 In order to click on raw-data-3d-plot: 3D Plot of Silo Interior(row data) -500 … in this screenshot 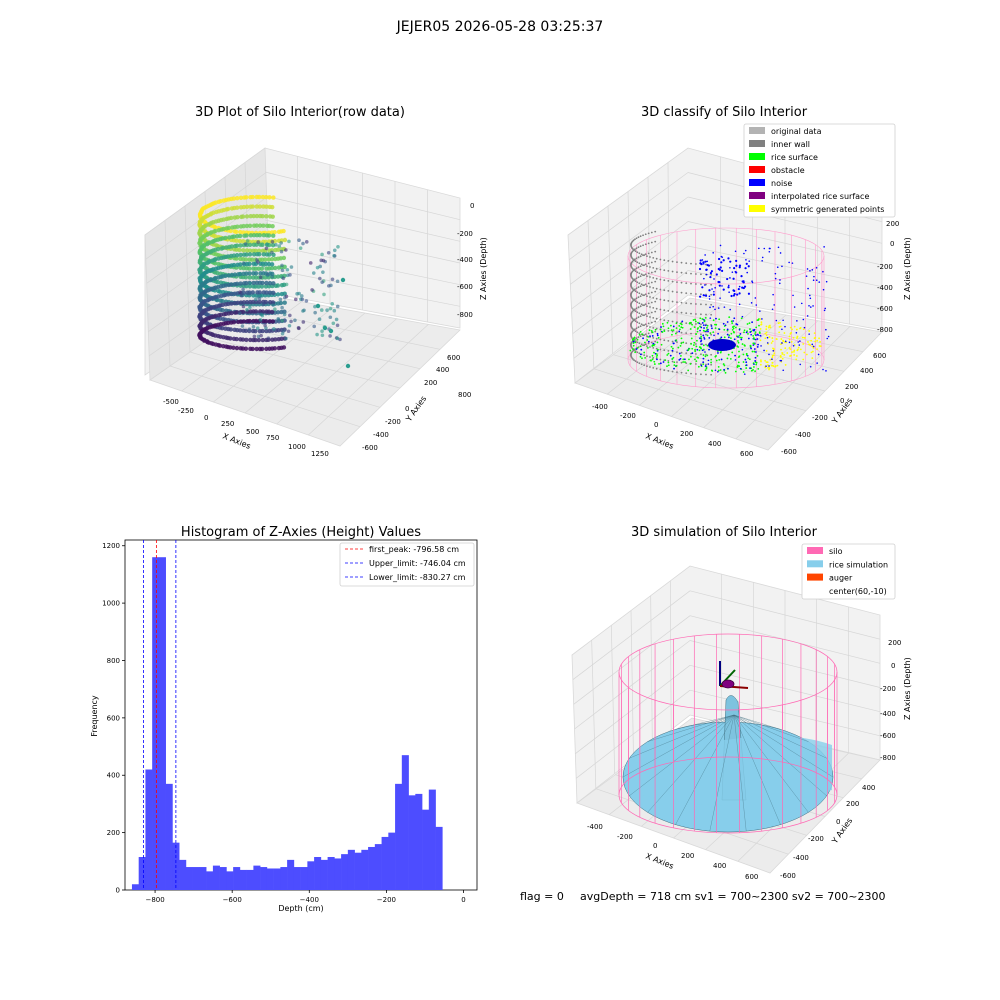, I will do `click(316, 281)`.